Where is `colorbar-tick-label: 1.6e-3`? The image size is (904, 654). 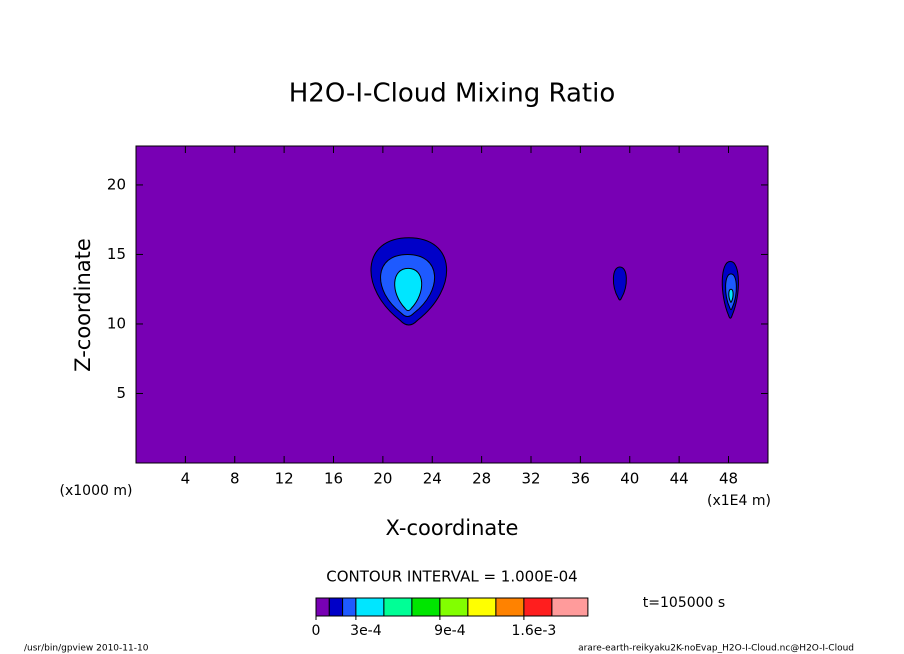 colorbar-tick-label: 1.6e-3 is located at coordinates (533, 631).